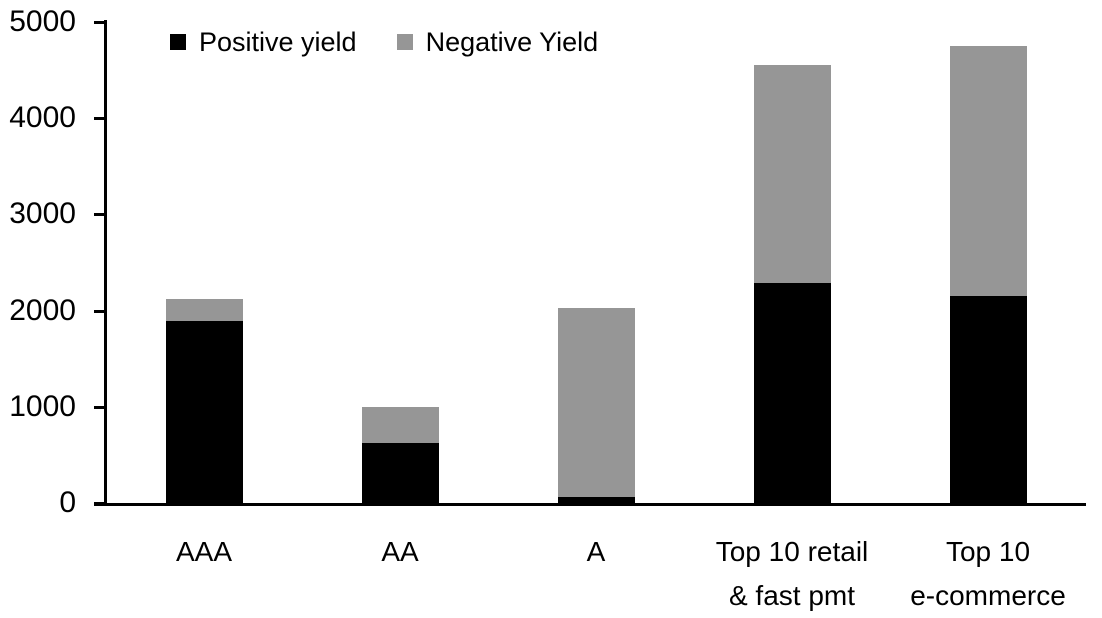  I want to click on x-axis-line, so click(590, 504).